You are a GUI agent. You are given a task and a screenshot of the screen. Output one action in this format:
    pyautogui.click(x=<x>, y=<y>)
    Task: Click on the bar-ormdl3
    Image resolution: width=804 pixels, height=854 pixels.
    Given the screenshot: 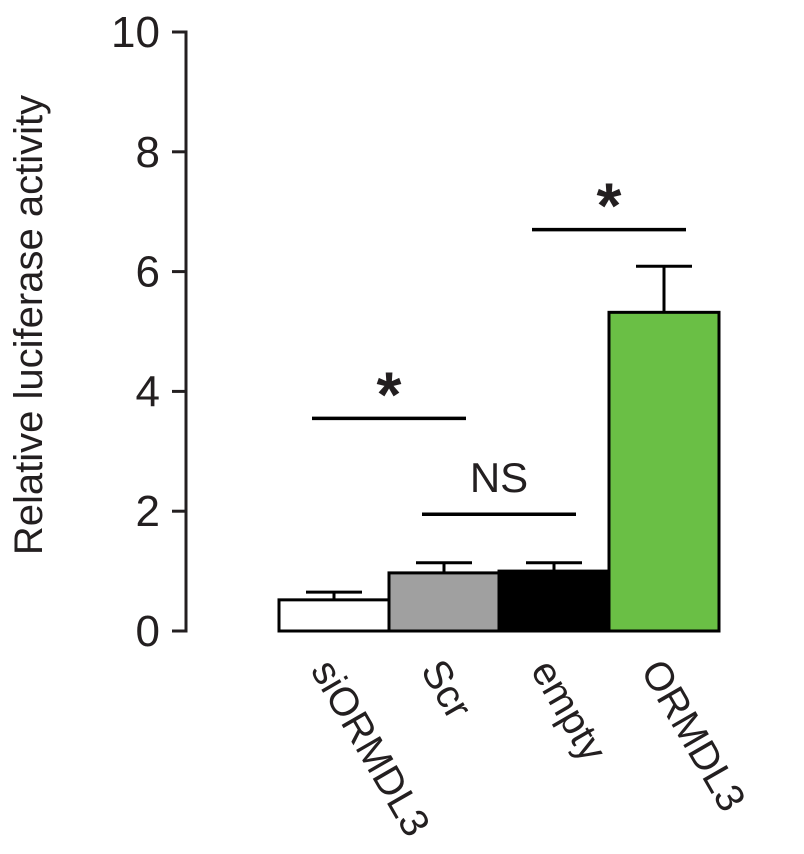 What is the action you would take?
    pyautogui.click(x=664, y=471)
    